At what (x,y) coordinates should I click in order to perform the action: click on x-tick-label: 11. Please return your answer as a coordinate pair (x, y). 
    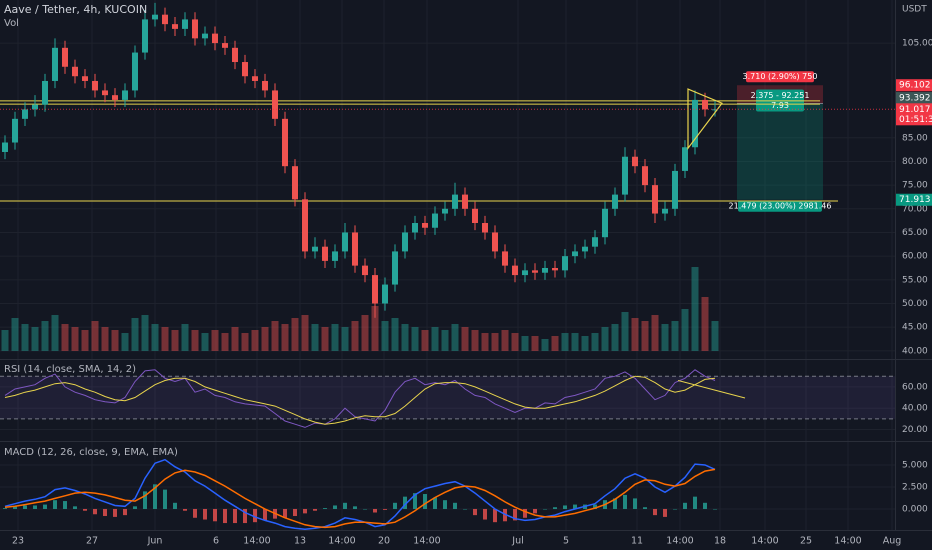
    Looking at the image, I should click on (637, 541).